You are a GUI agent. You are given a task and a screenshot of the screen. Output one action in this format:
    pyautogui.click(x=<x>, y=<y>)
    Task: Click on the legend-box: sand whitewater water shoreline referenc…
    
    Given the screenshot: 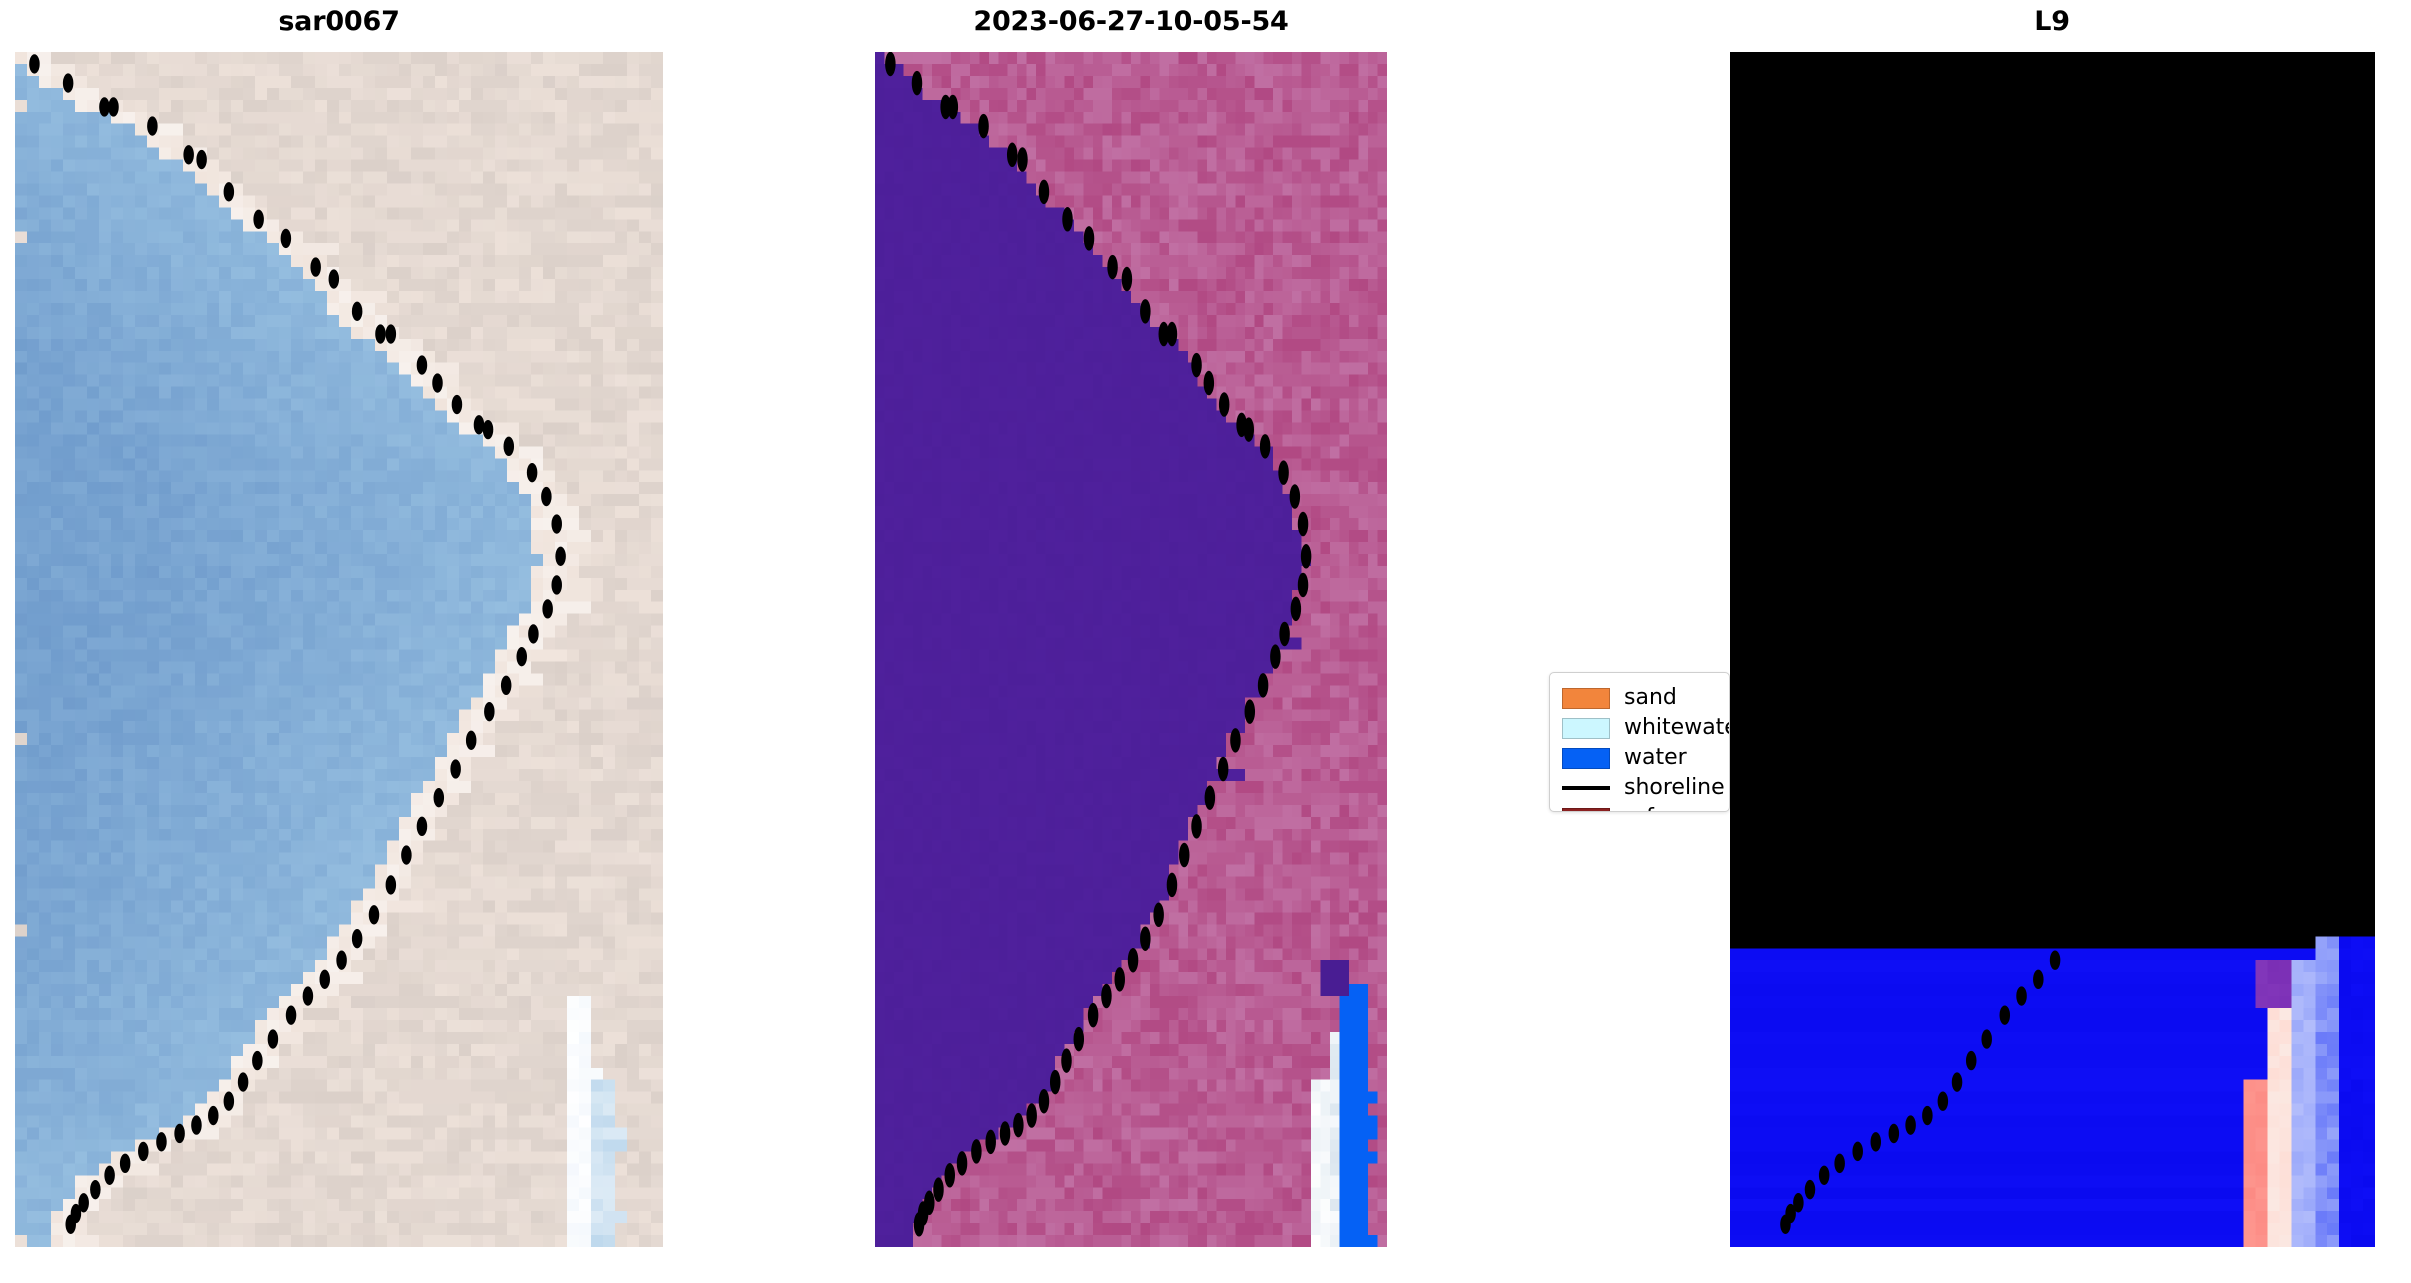 What is the action you would take?
    pyautogui.click(x=1639, y=742)
    